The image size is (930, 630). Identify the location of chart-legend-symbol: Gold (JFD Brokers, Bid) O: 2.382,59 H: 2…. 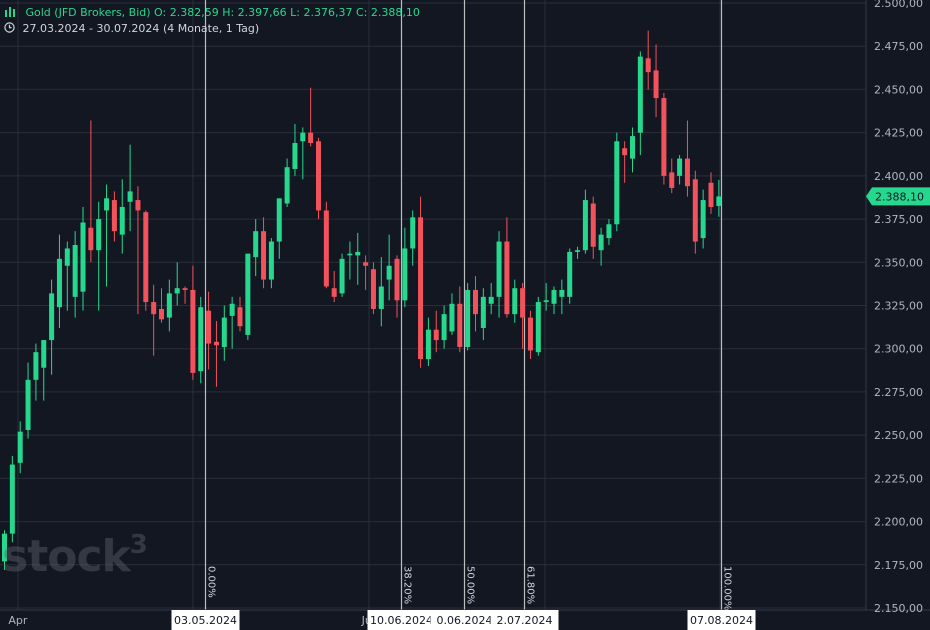
(212, 13).